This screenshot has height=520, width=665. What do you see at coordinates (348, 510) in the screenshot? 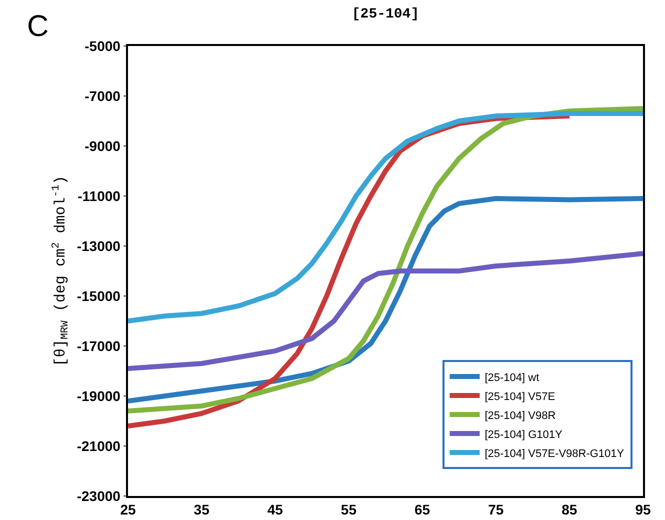
I see `x-tick-label: 55` at bounding box center [348, 510].